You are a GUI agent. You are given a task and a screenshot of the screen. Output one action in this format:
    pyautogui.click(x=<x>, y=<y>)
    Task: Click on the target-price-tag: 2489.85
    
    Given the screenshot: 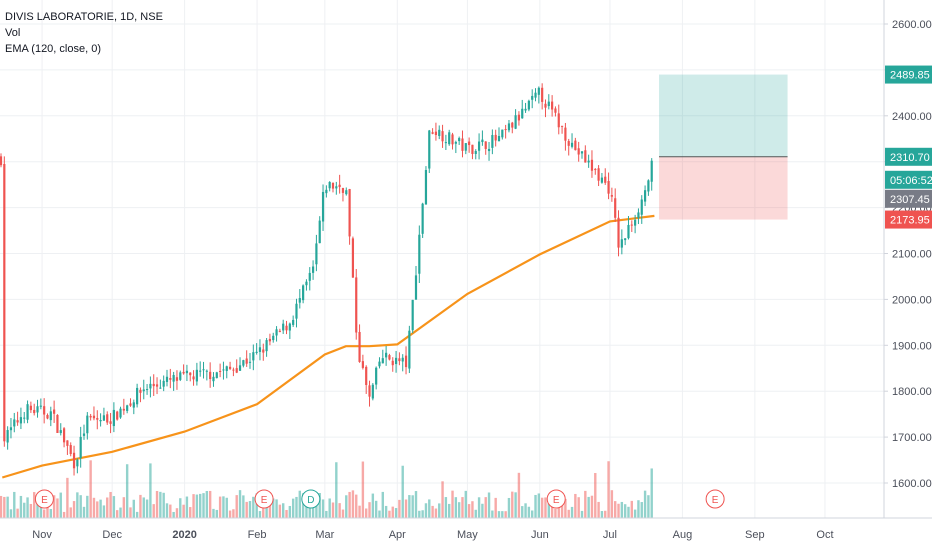 What is the action you would take?
    pyautogui.click(x=908, y=74)
    